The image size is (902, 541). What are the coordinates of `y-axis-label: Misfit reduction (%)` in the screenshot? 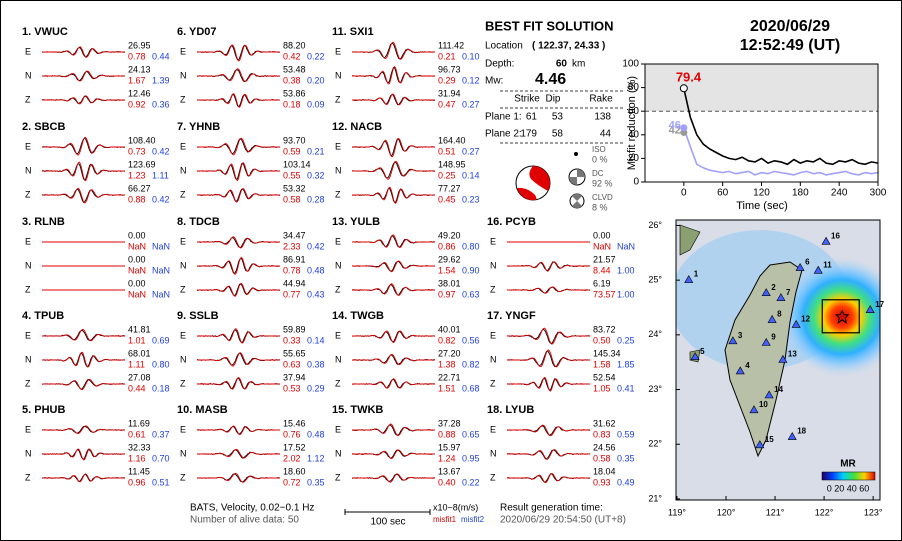 It's located at (632, 123).